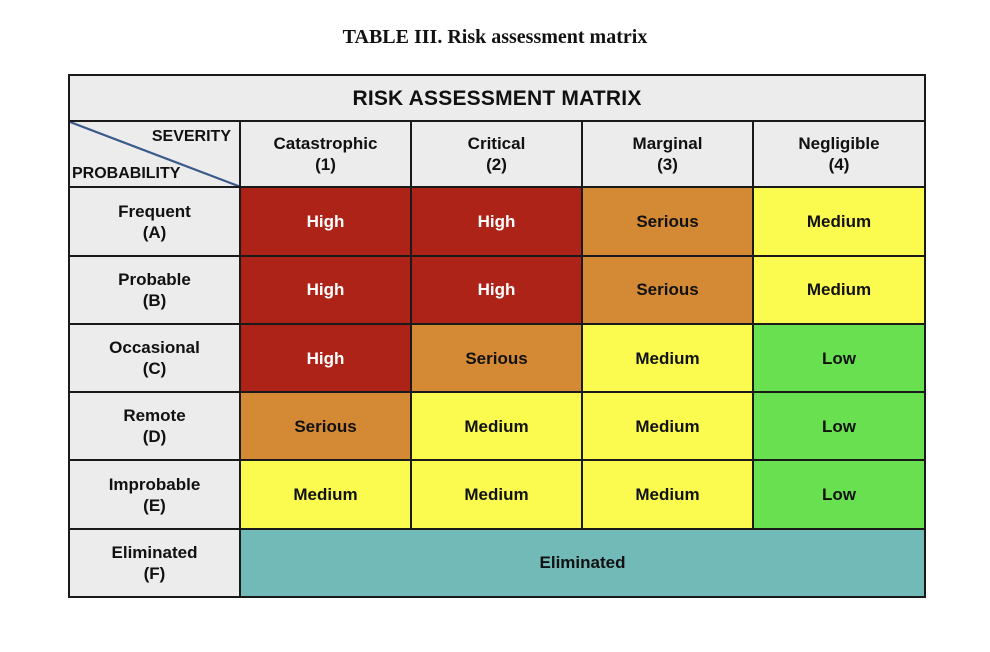 This screenshot has width=990, height=652. I want to click on probability-row-probable: Probable (B) High High Serious Medium, so click(497, 289).